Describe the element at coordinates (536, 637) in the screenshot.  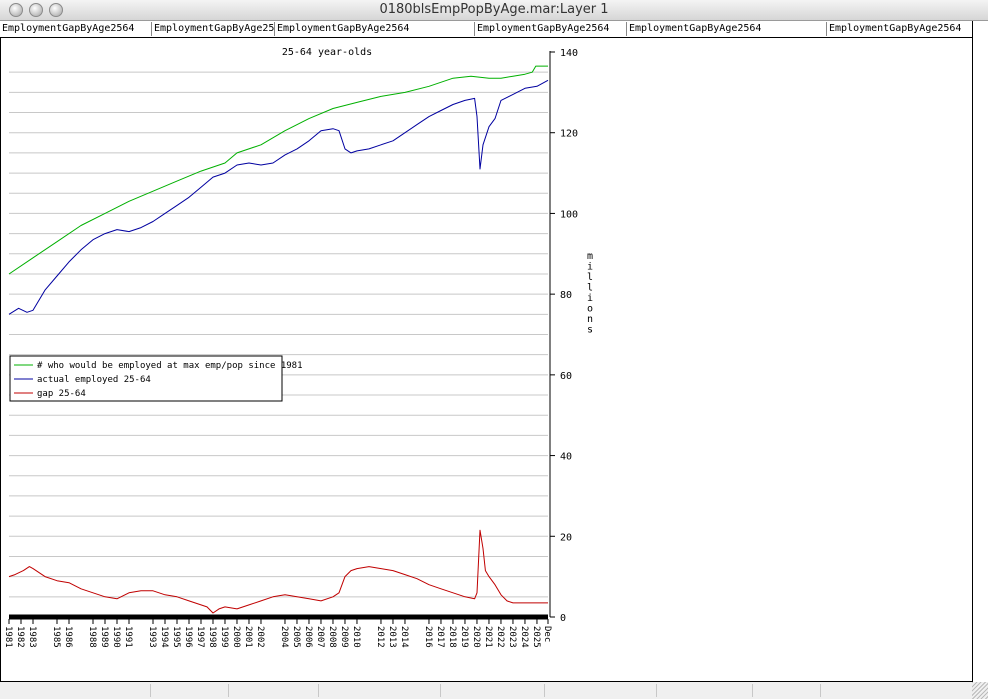
I see `x-tick-label: 2025` at that location.